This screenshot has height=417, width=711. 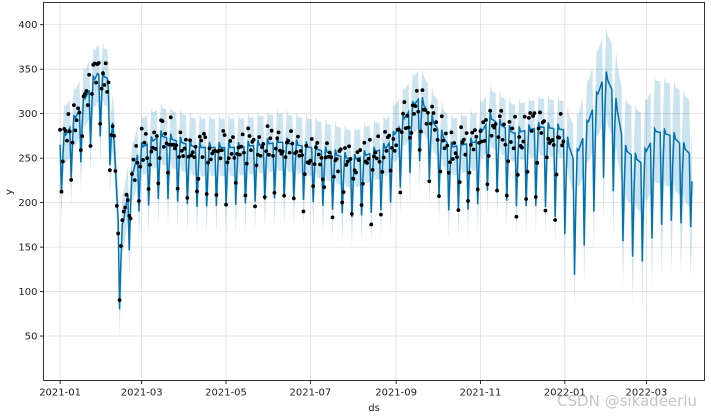 I want to click on y-tick-label: 350, so click(x=27, y=70).